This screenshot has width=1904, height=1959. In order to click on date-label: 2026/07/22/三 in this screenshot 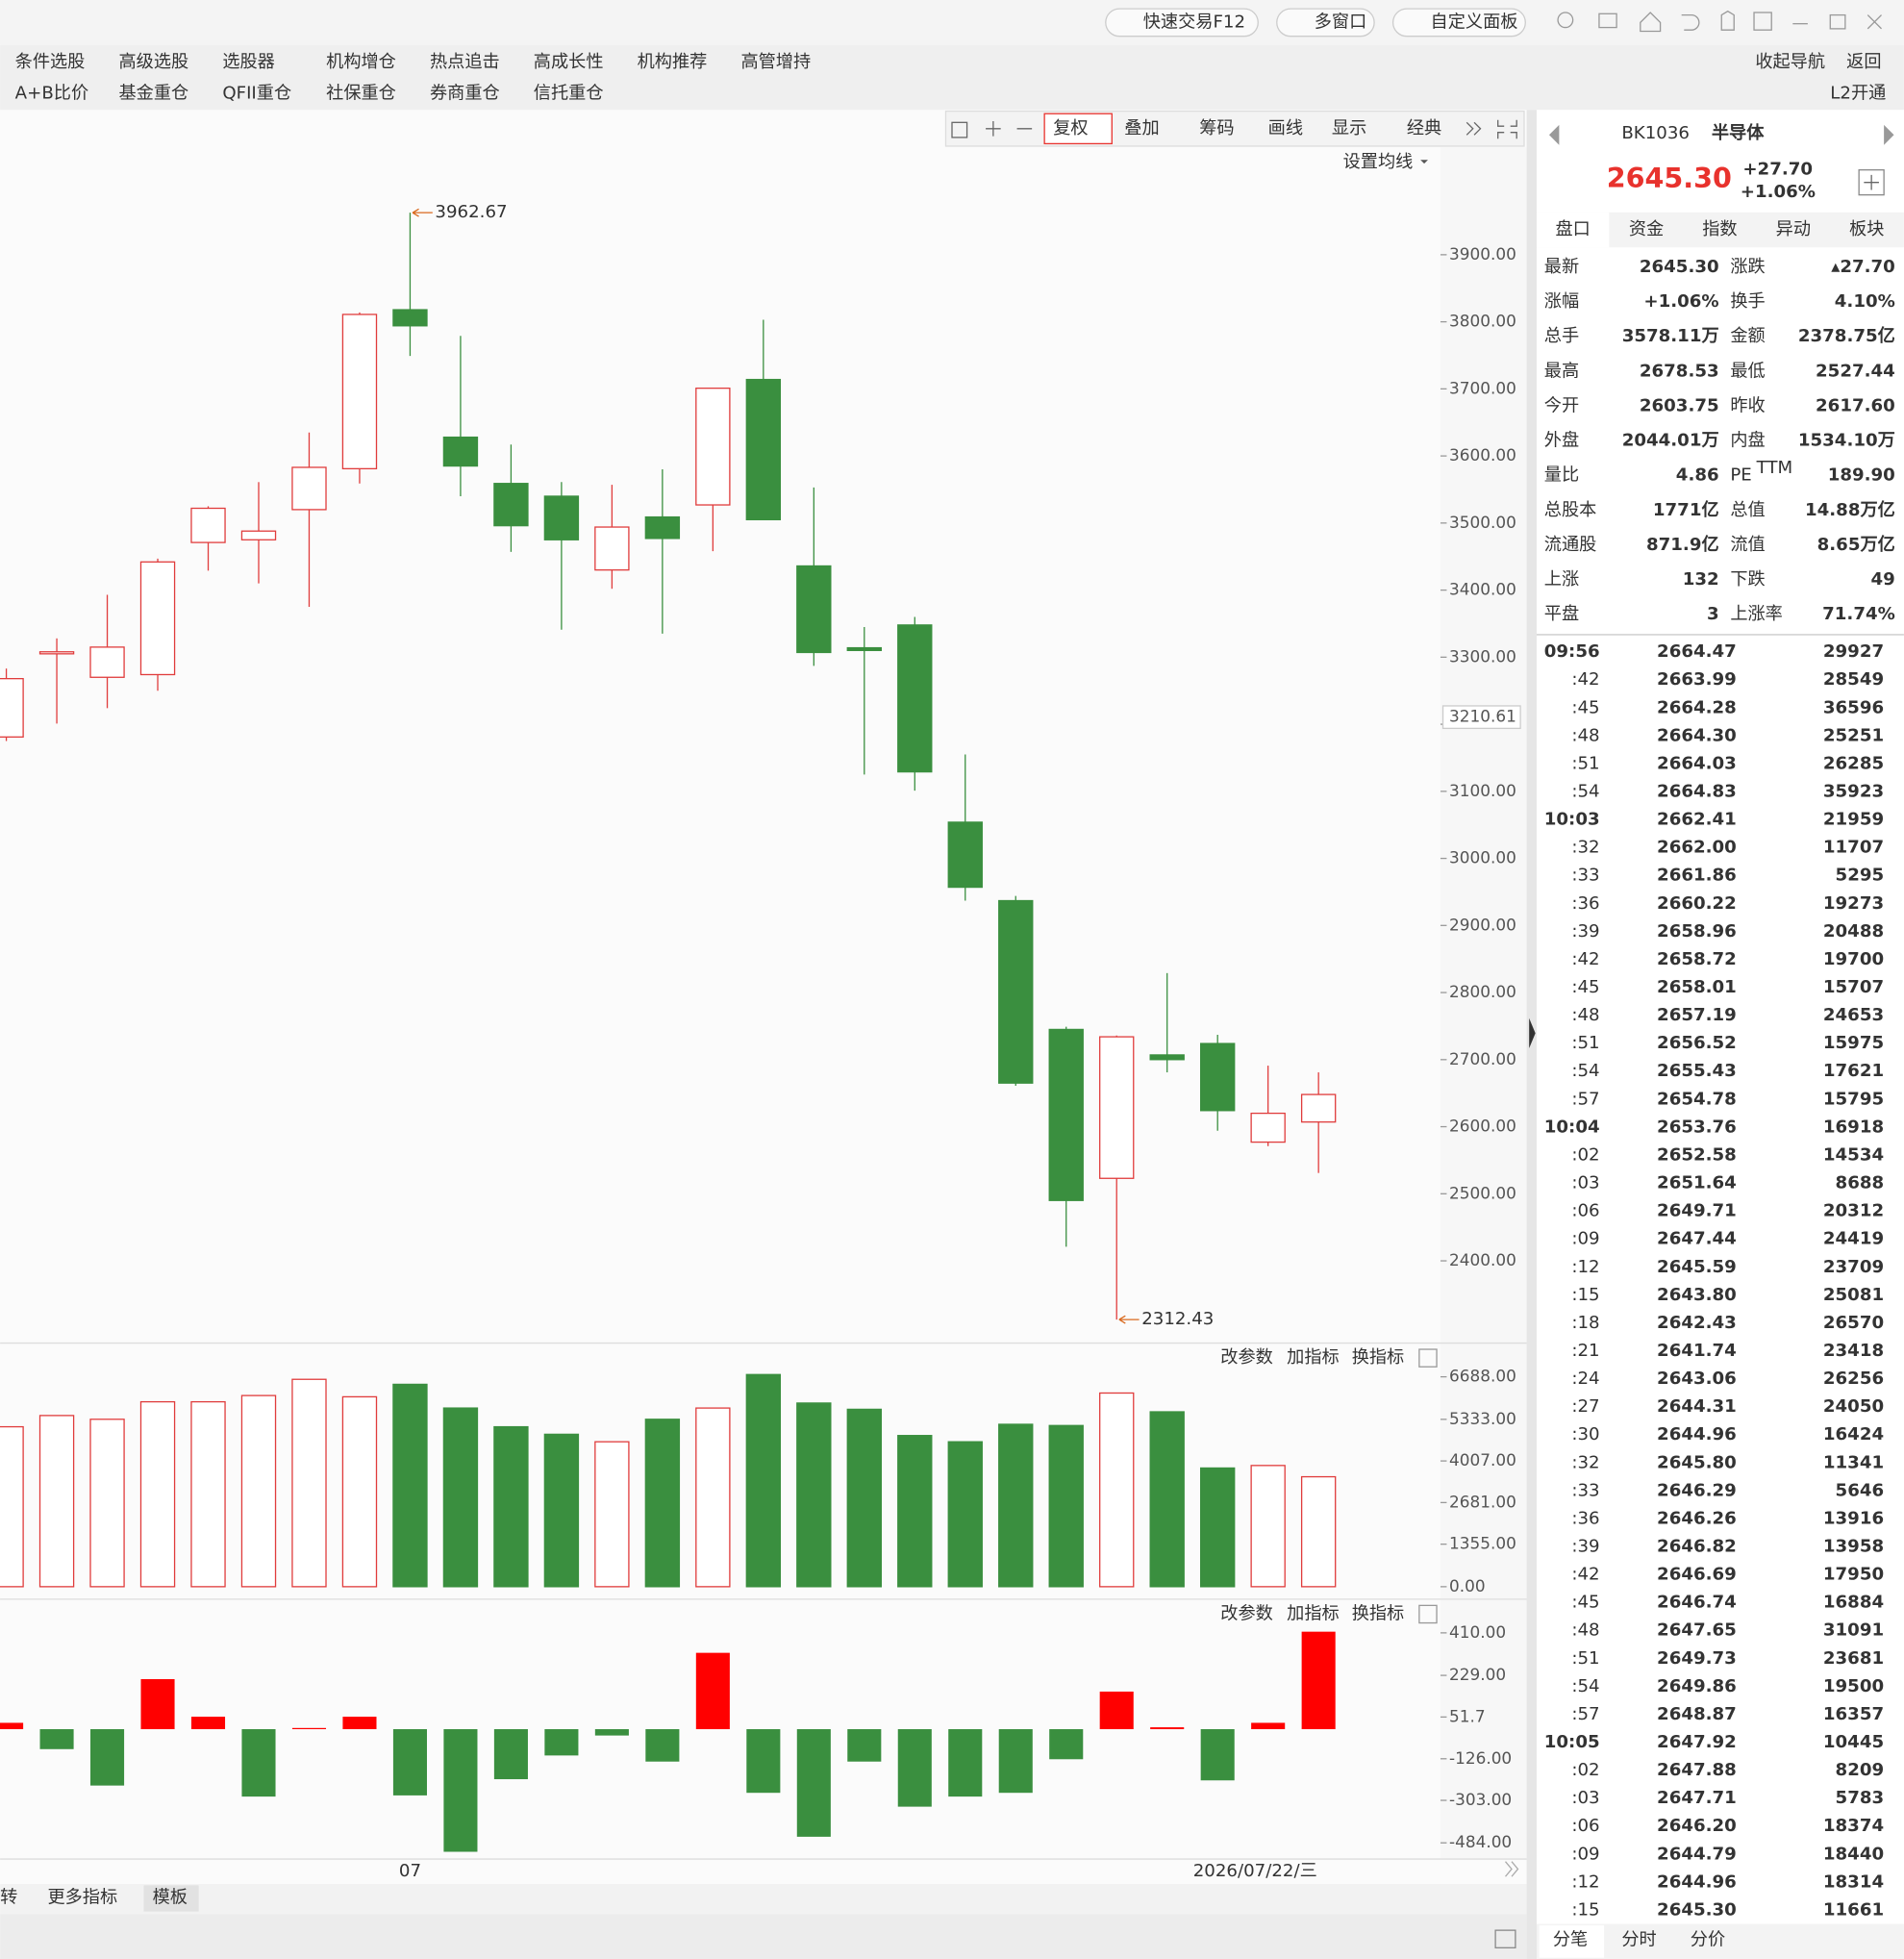, I will do `click(1255, 1871)`.